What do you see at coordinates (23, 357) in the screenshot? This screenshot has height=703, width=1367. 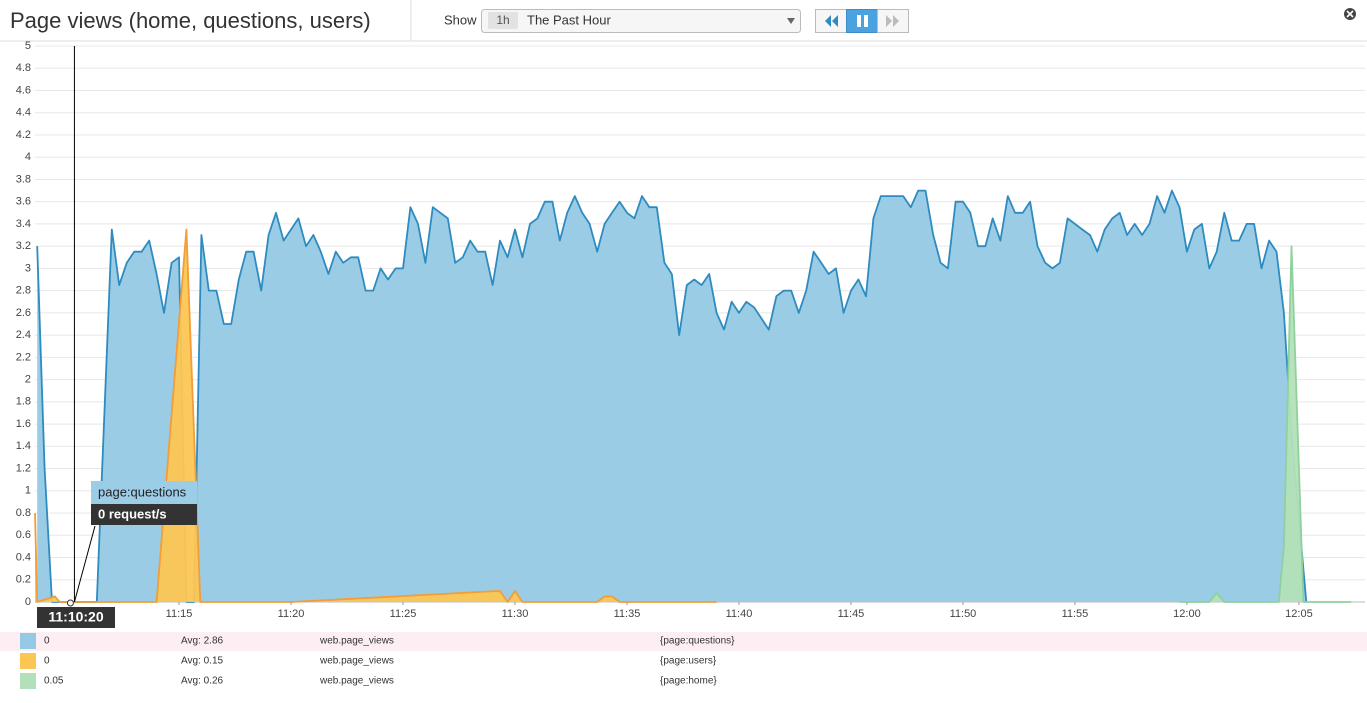 I see `y-tick-label: 2.2` at bounding box center [23, 357].